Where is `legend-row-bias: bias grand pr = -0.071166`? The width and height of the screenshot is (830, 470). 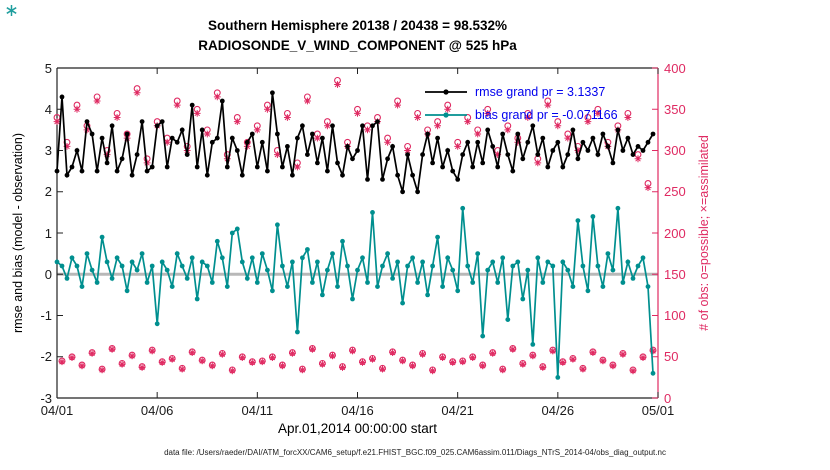
legend-row-bias: bias grand pr = -0.071166 is located at coordinates (521, 114).